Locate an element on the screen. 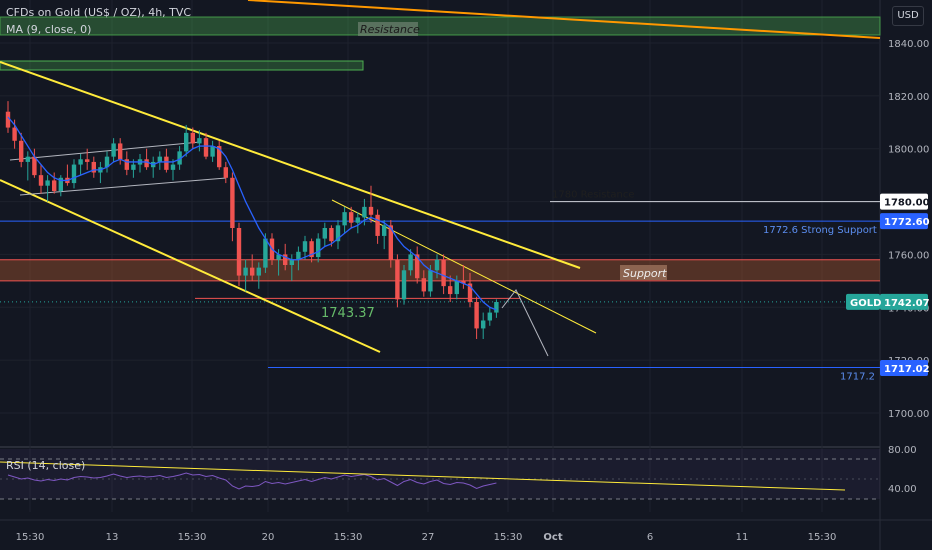 The width and height of the screenshot is (932, 550). currency-label: USD is located at coordinates (908, 15).